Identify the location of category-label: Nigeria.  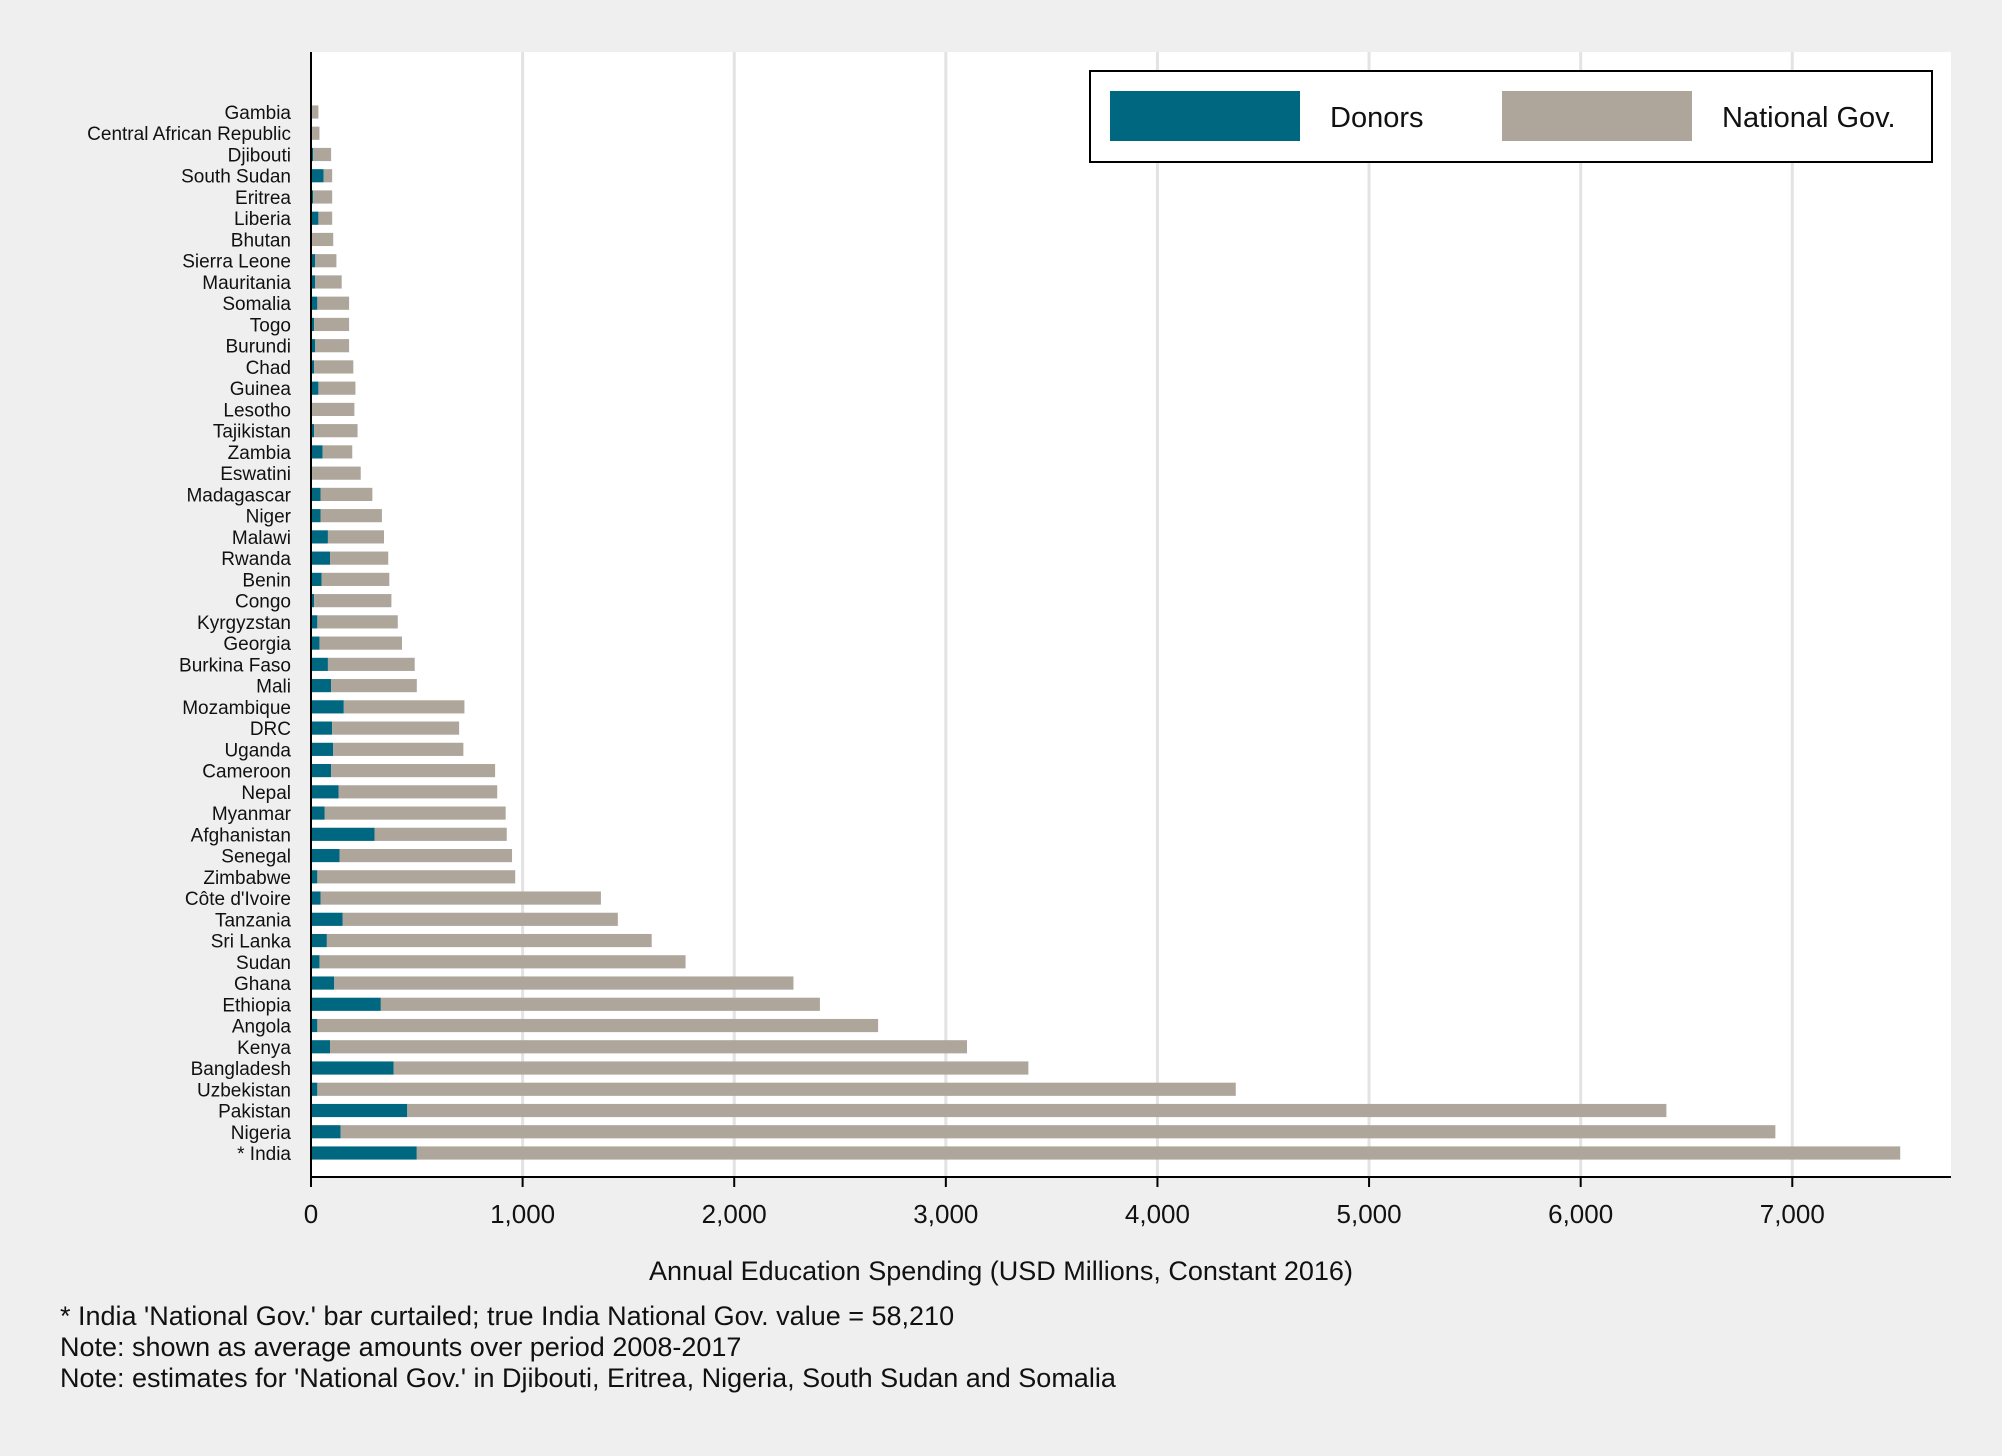
(261, 1133).